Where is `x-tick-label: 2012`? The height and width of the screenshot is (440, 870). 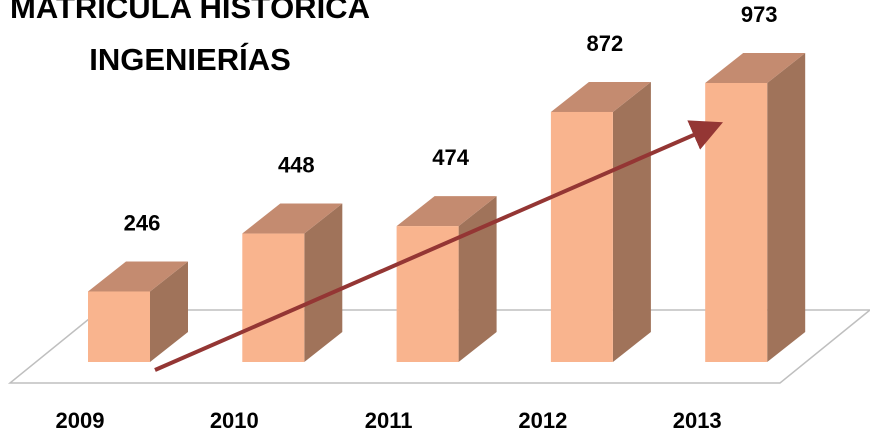
x-tick-label: 2012 is located at coordinates (542, 420).